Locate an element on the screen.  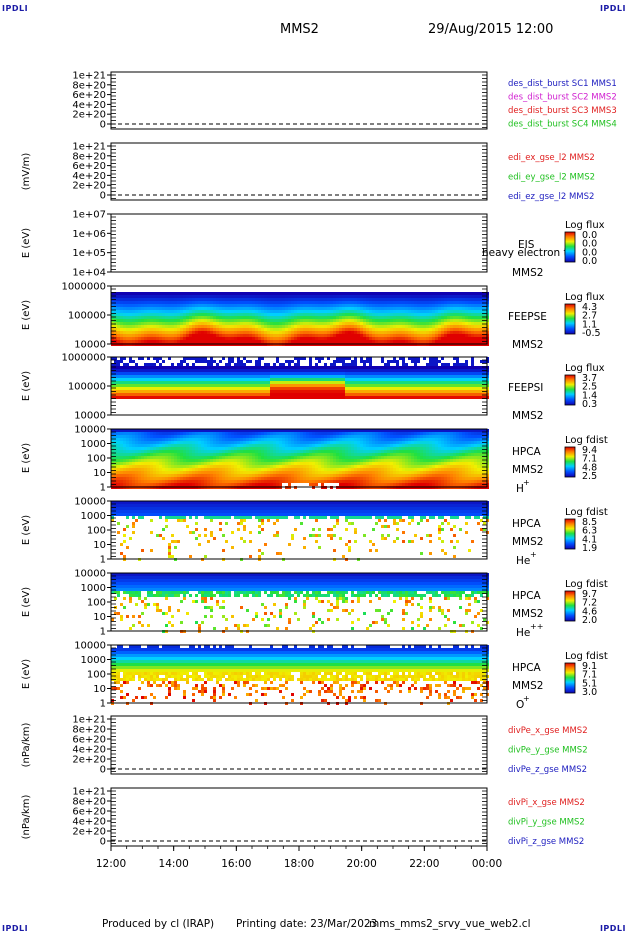
colorbar-tick-label: 1.1 is located at coordinates (589, 324).